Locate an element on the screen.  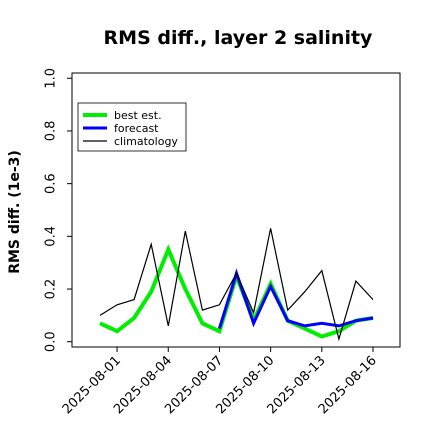
y-tick-label: 0.4 is located at coordinates (51, 236).